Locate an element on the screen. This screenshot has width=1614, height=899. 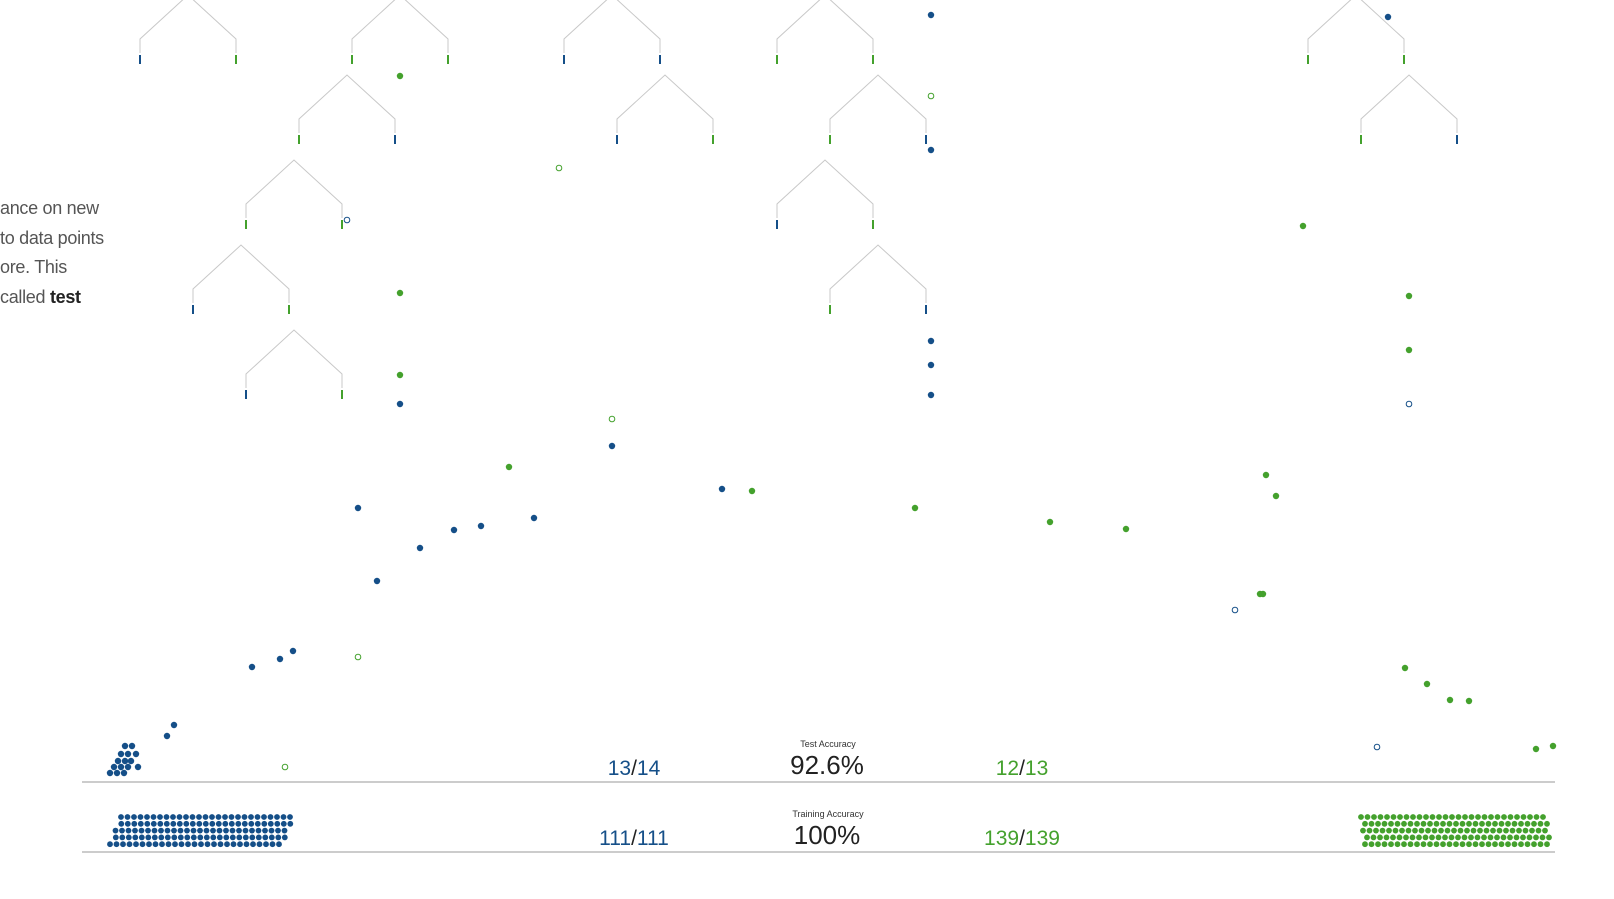
test-accuracy-value: 92.6% is located at coordinates (827, 765).